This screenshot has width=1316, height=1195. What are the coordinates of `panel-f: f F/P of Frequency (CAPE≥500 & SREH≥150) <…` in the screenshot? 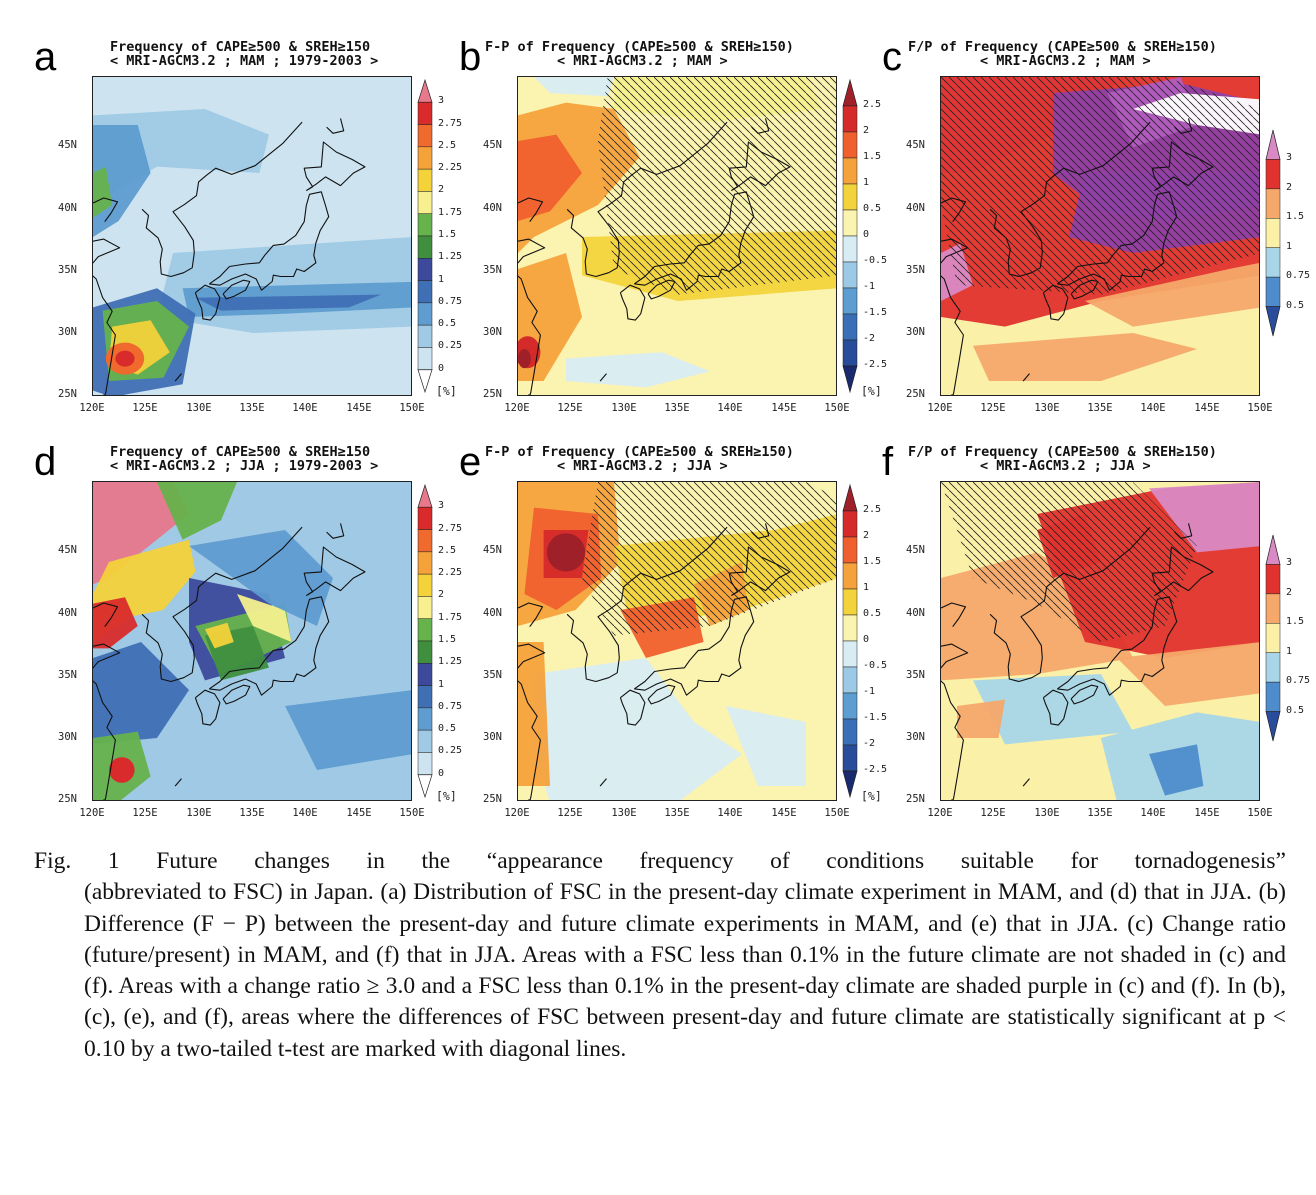 It's located at (1094, 640).